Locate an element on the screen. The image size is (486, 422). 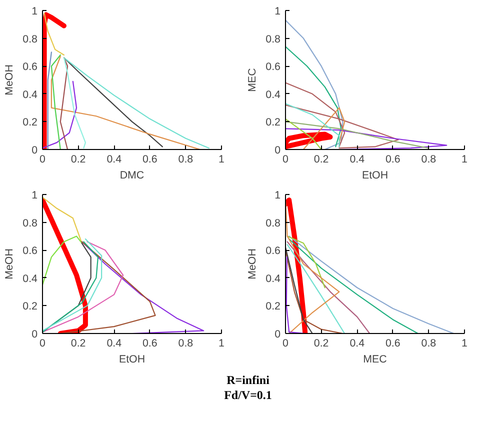
x-axis-title: MEC is located at coordinates (375, 360).